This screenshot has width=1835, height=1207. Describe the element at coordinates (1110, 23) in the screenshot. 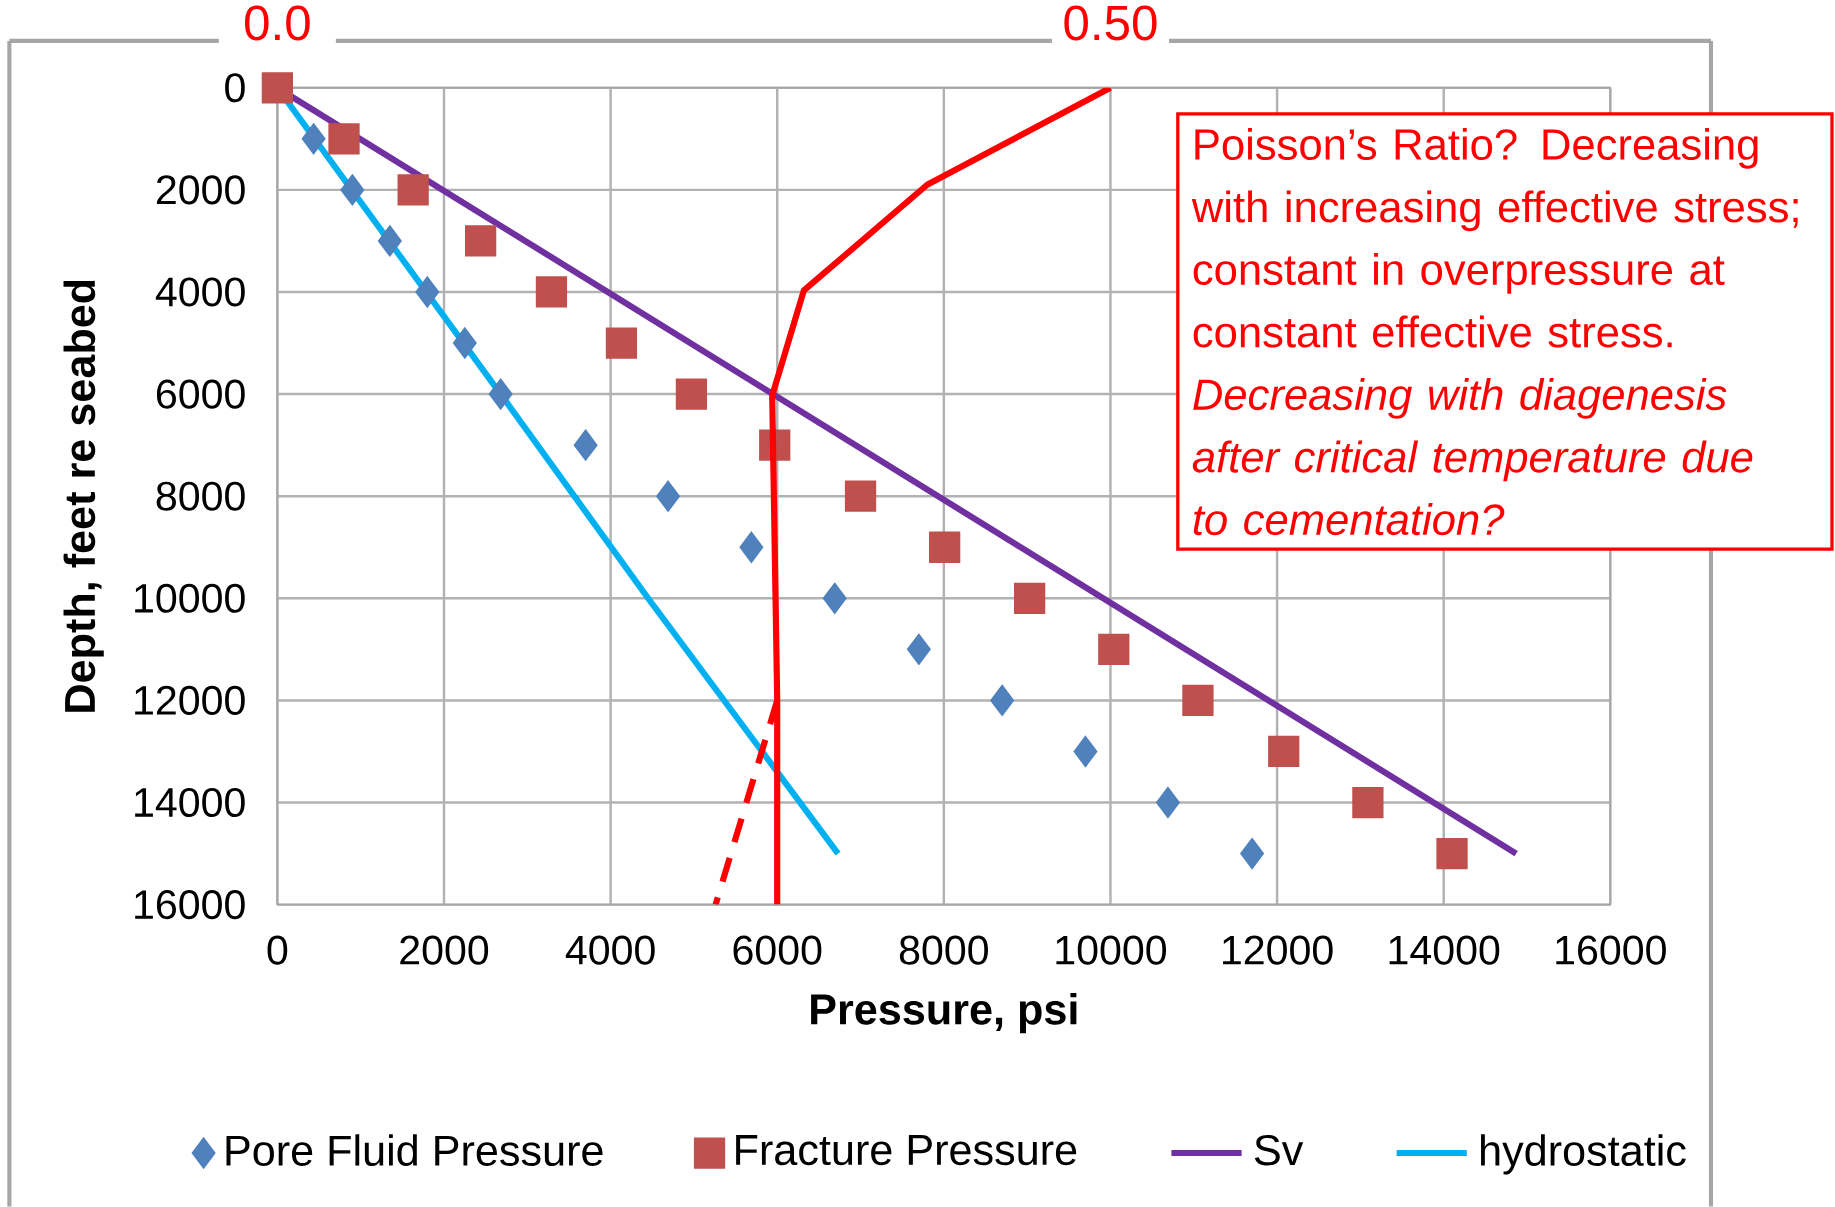

I see `x2-tick-label: 0.50` at that location.